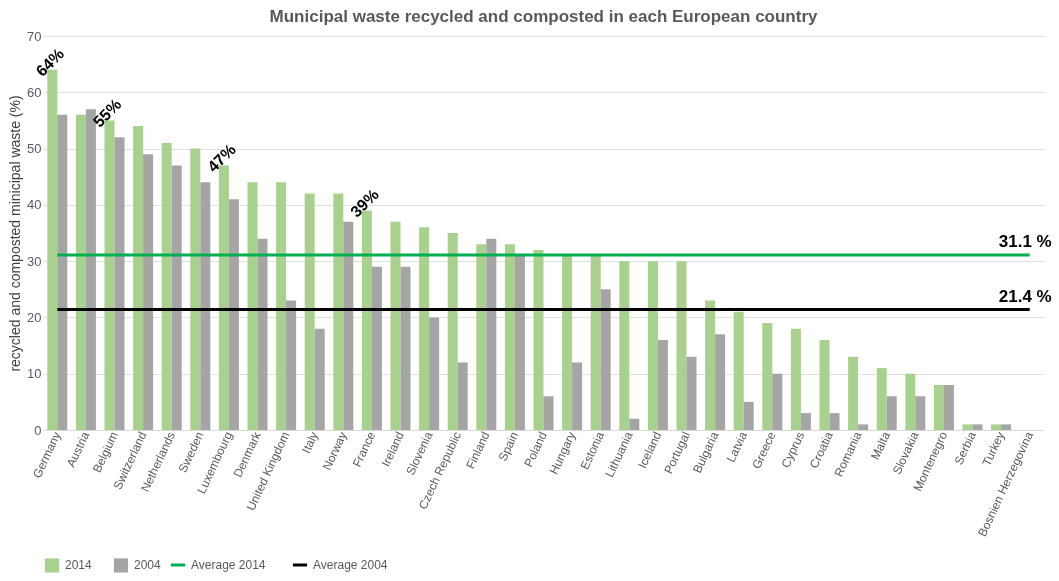  Describe the element at coordinates (34, 317) in the screenshot. I see `y-tick-label: 20` at that location.